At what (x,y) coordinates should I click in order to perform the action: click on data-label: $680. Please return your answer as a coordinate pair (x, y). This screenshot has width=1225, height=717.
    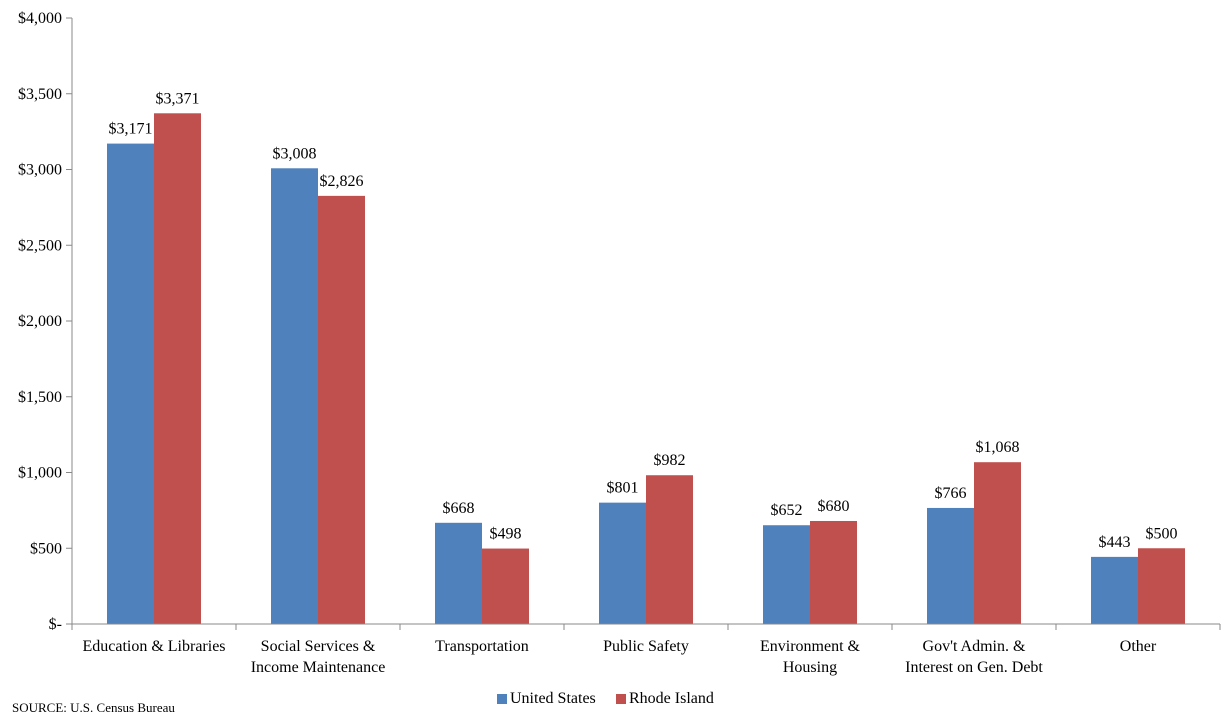
    Looking at the image, I should click on (834, 506).